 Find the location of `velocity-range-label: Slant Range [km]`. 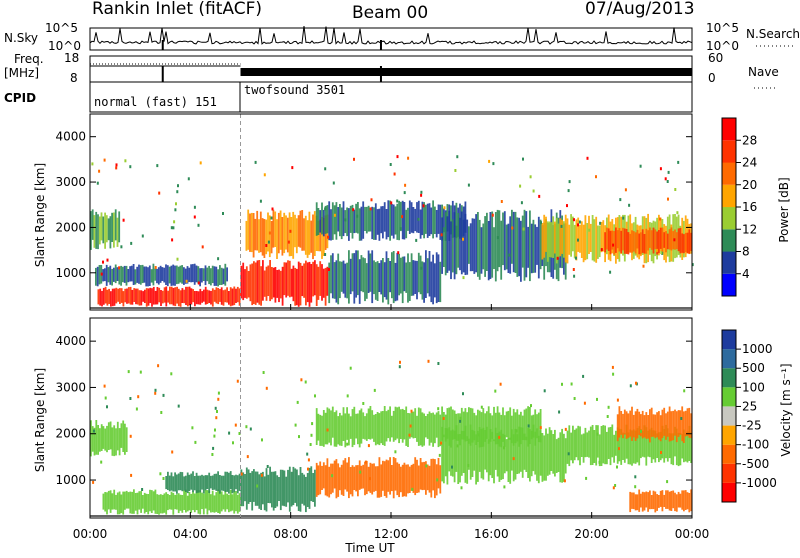

velocity-range-label: Slant Range [km] is located at coordinates (40, 420).